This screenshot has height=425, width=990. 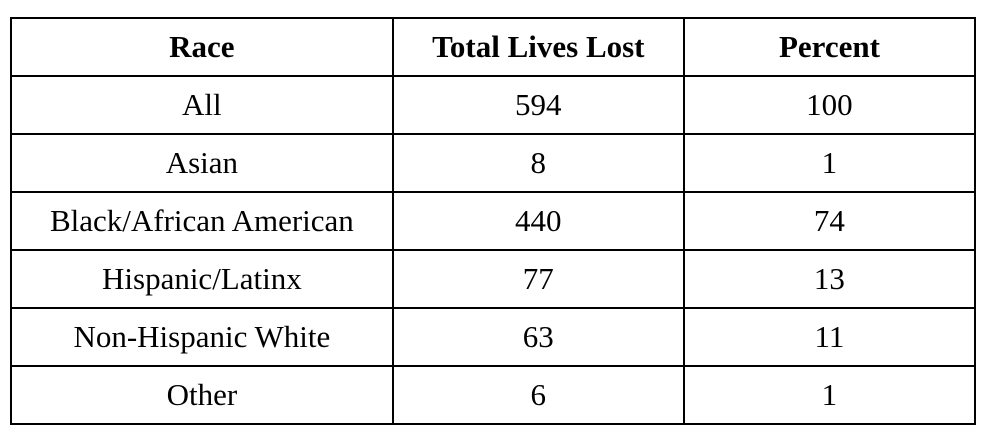 What do you see at coordinates (538, 47) in the screenshot?
I see `column-header-total-lives-lost: Total Lives Lost` at bounding box center [538, 47].